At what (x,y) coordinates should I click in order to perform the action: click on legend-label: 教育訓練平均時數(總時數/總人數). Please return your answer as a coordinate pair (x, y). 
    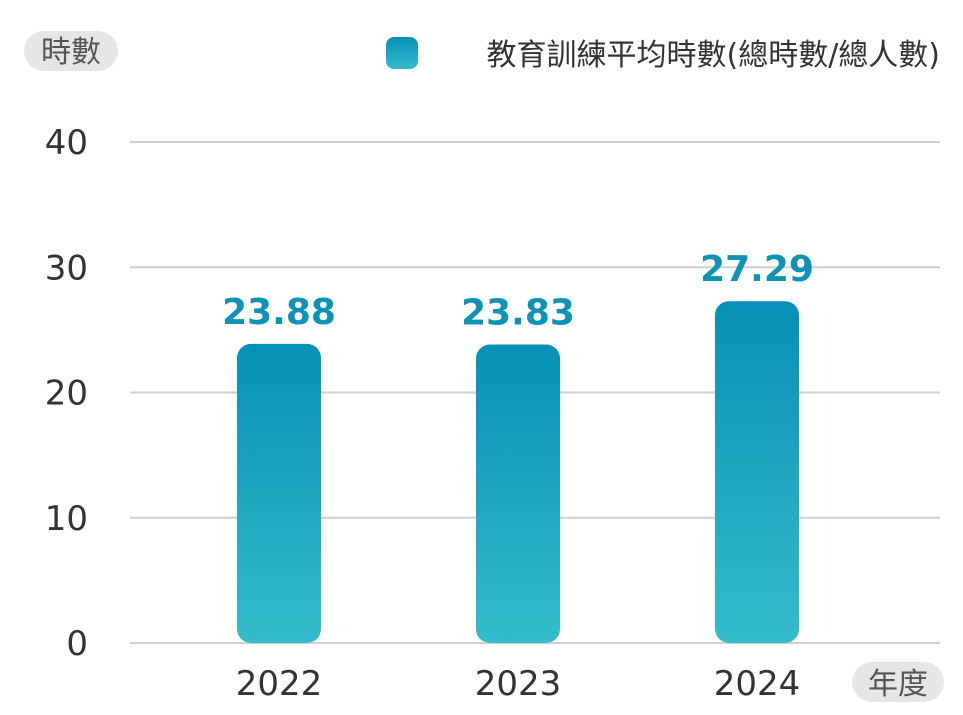
    Looking at the image, I should click on (713, 55).